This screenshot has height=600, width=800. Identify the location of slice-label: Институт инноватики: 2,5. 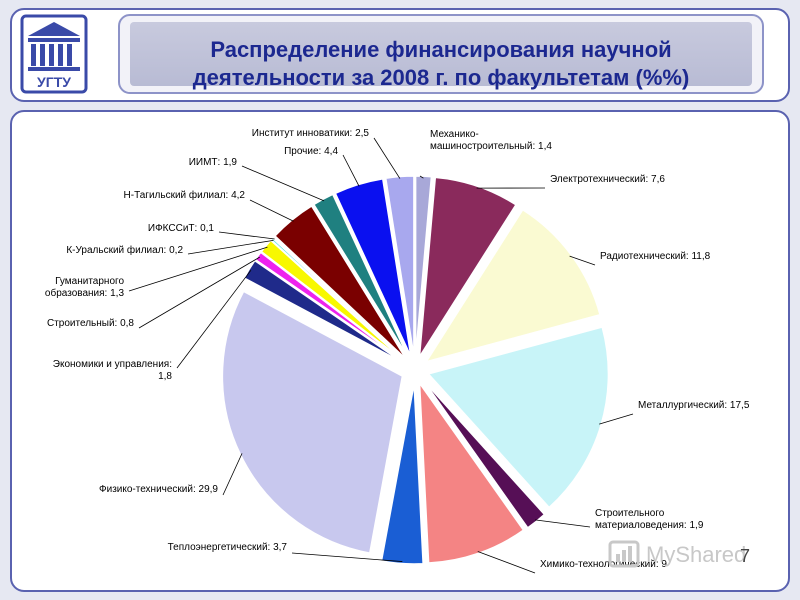
(311, 133).